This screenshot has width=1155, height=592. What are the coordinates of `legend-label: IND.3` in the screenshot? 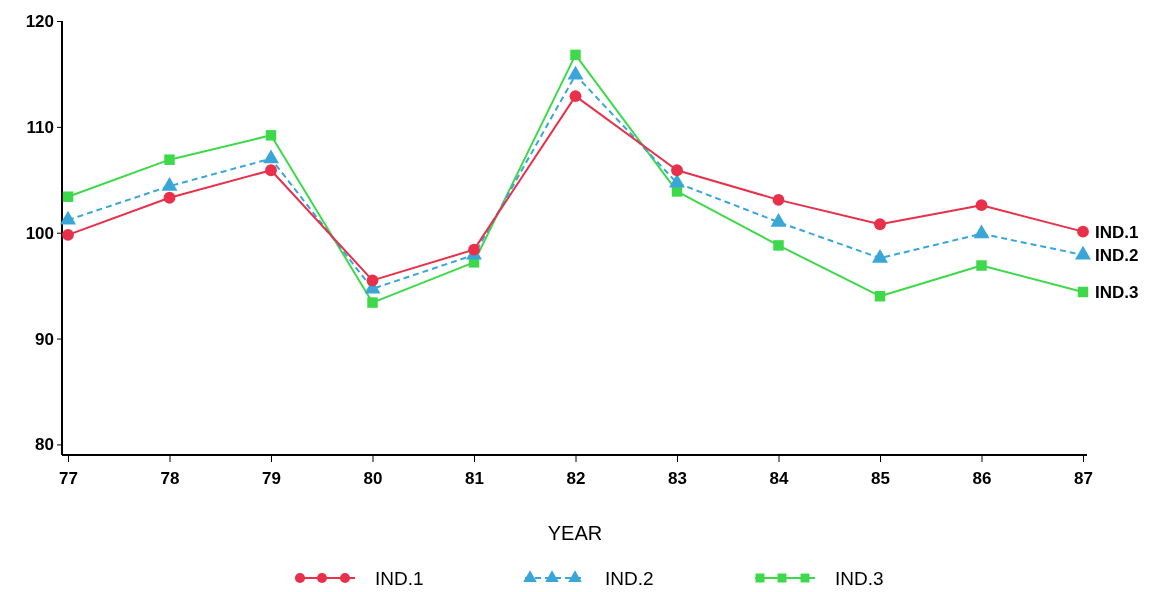 It's located at (859, 578).